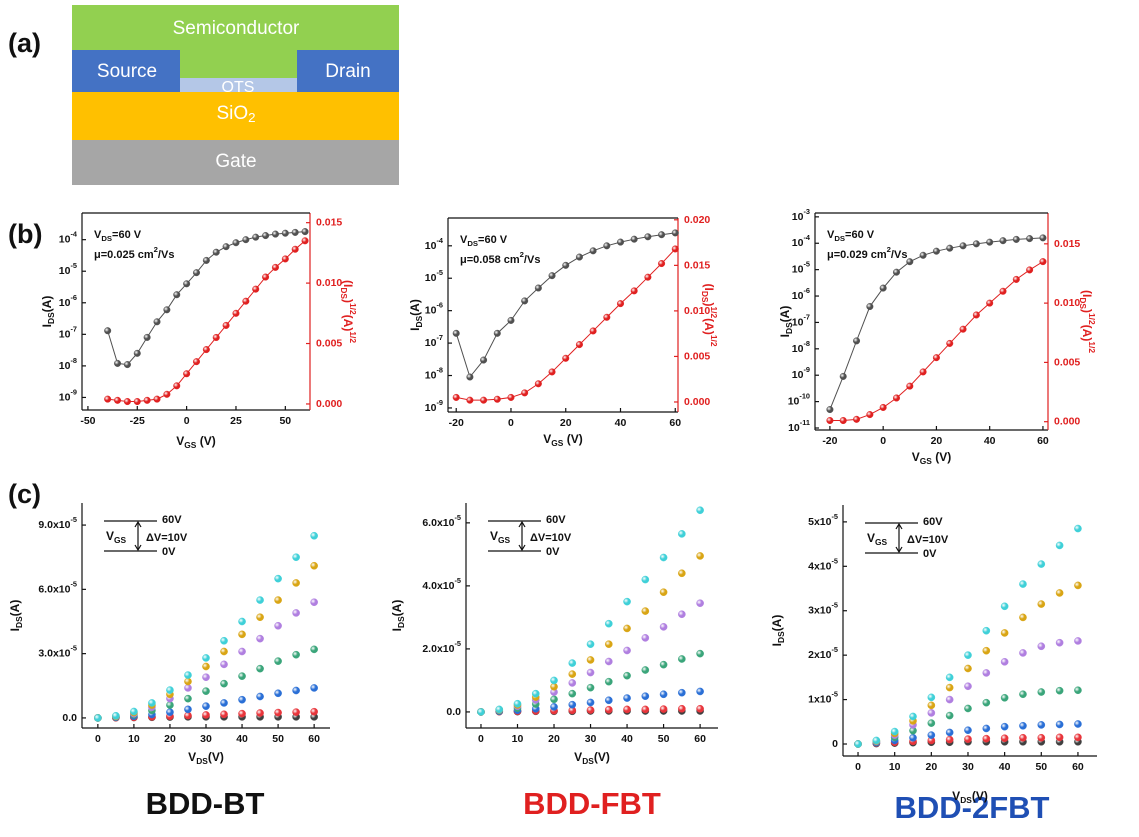  What do you see at coordinates (24, 43) in the screenshot?
I see `panel-label: (a)` at bounding box center [24, 43].